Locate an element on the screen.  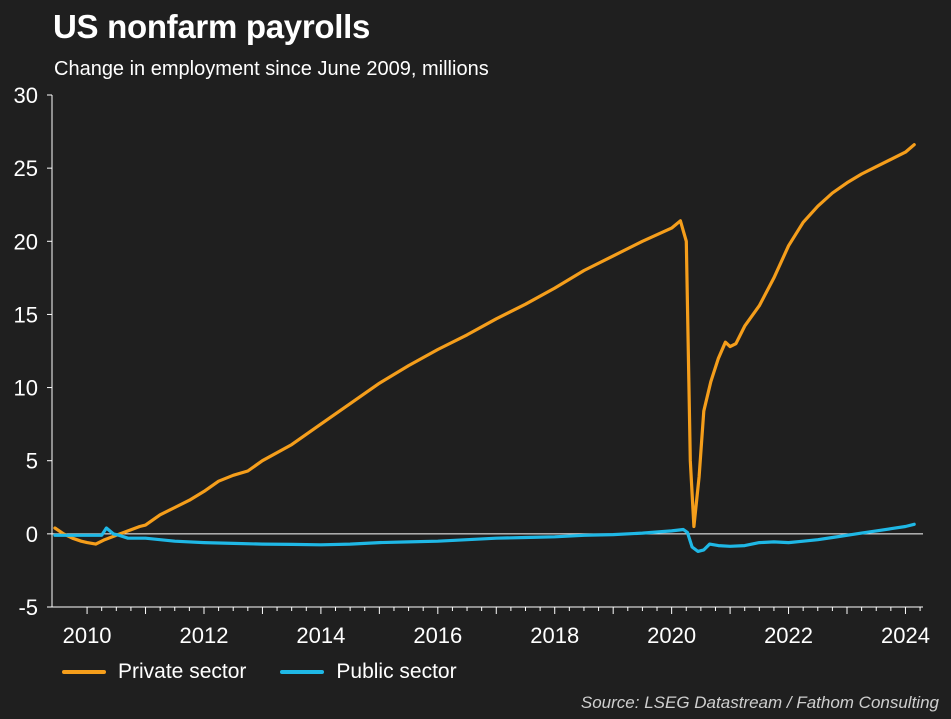
legend: Private sector Public sector is located at coordinates (276, 672).